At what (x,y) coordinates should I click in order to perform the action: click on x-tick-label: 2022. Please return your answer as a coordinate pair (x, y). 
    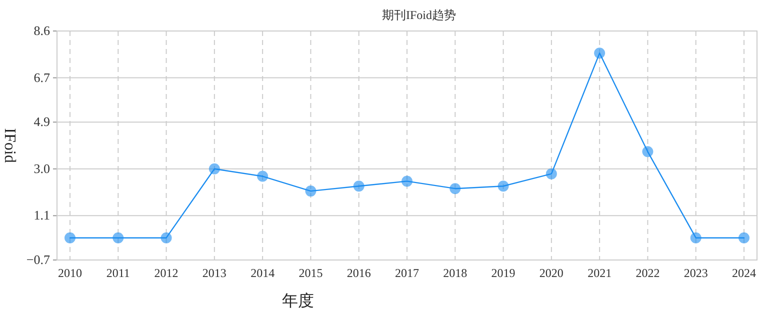
    Looking at the image, I should click on (648, 273).